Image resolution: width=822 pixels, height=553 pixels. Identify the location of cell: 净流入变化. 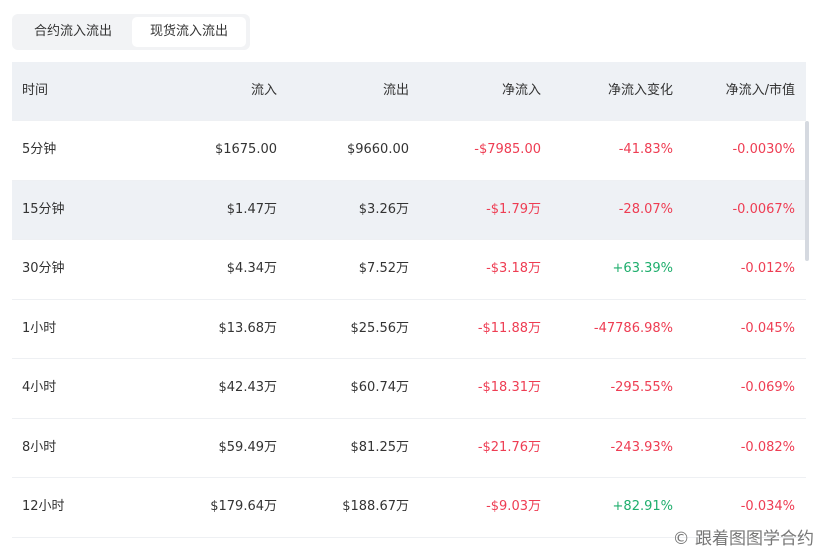
(640, 90).